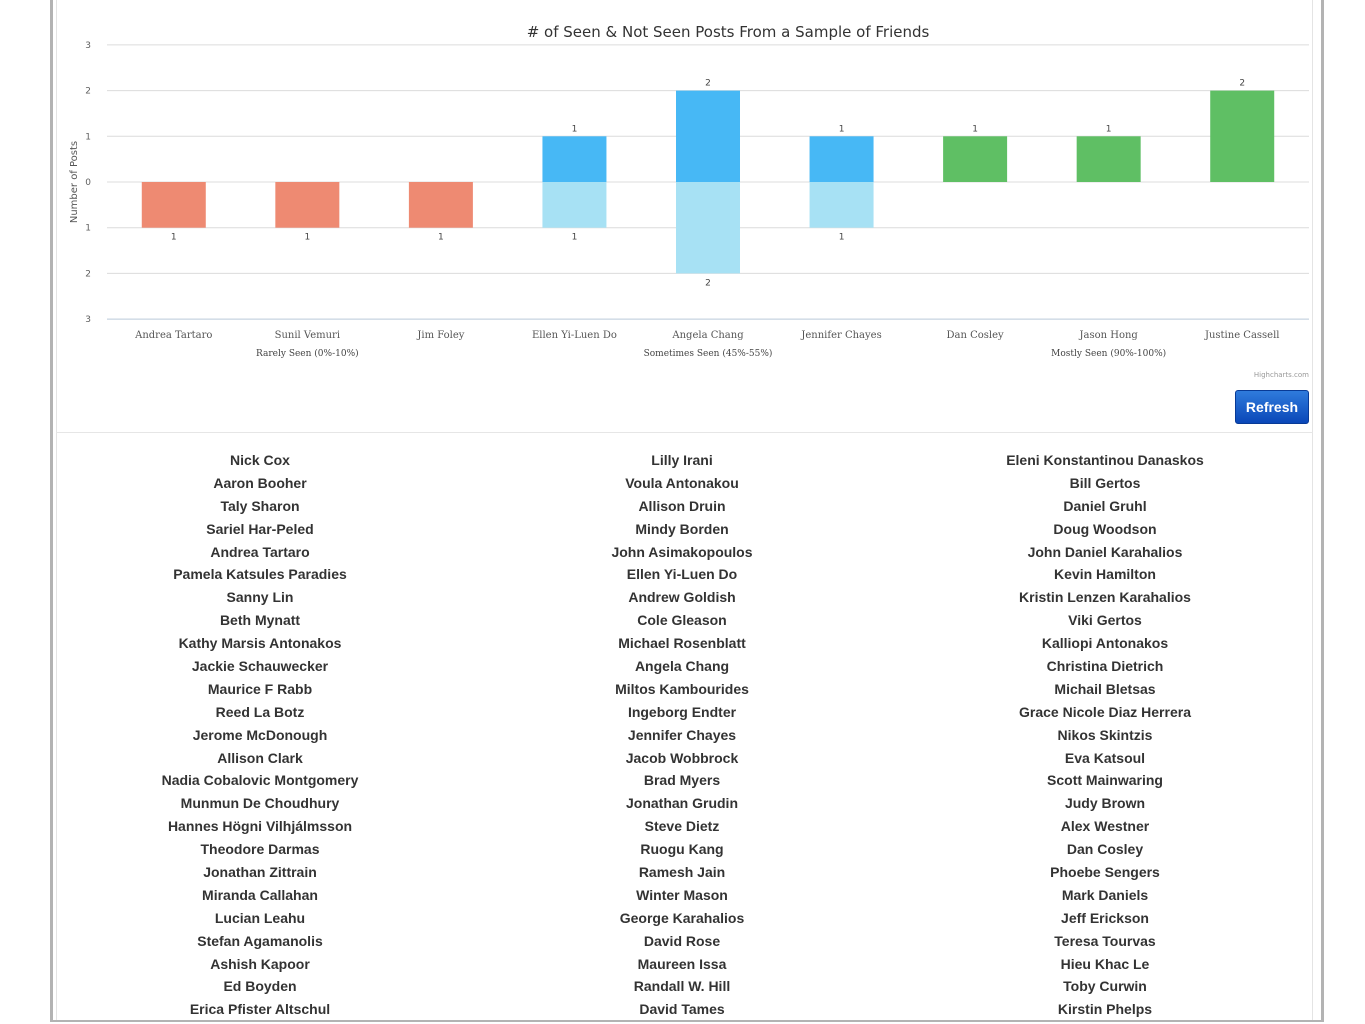 This screenshot has width=1365, height=1024. I want to click on category-label: Andrea Tartaro, so click(173, 335).